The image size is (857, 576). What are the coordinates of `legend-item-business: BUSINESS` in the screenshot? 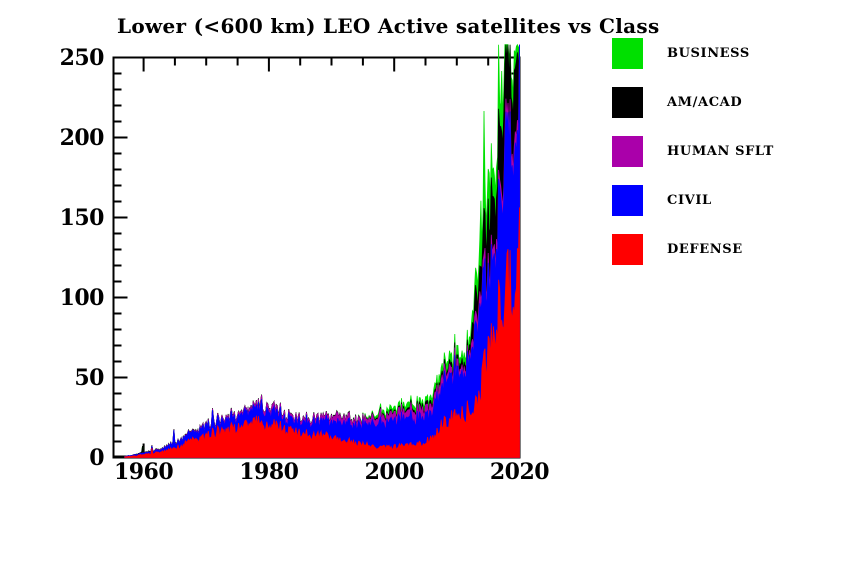 It's located at (693, 53).